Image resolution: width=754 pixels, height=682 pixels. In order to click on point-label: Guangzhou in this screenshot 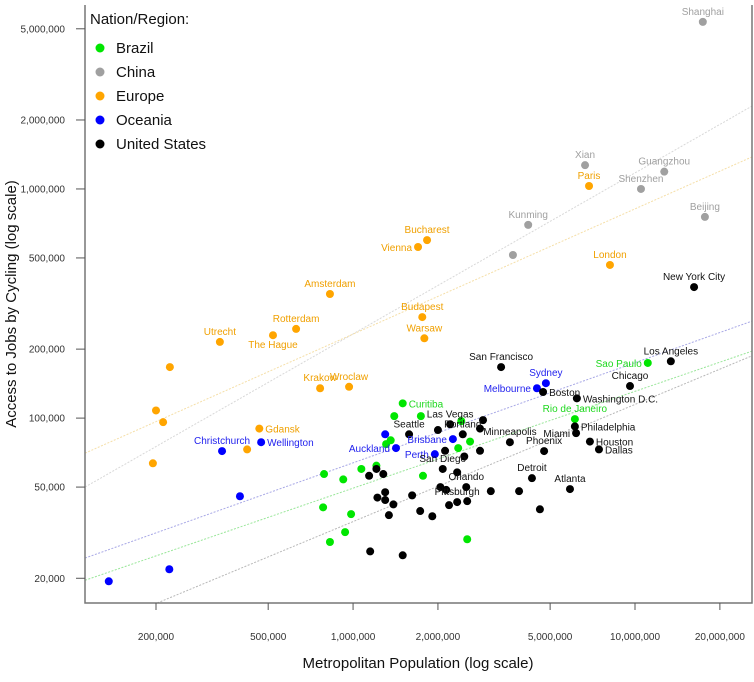, I will do `click(664, 162)`.